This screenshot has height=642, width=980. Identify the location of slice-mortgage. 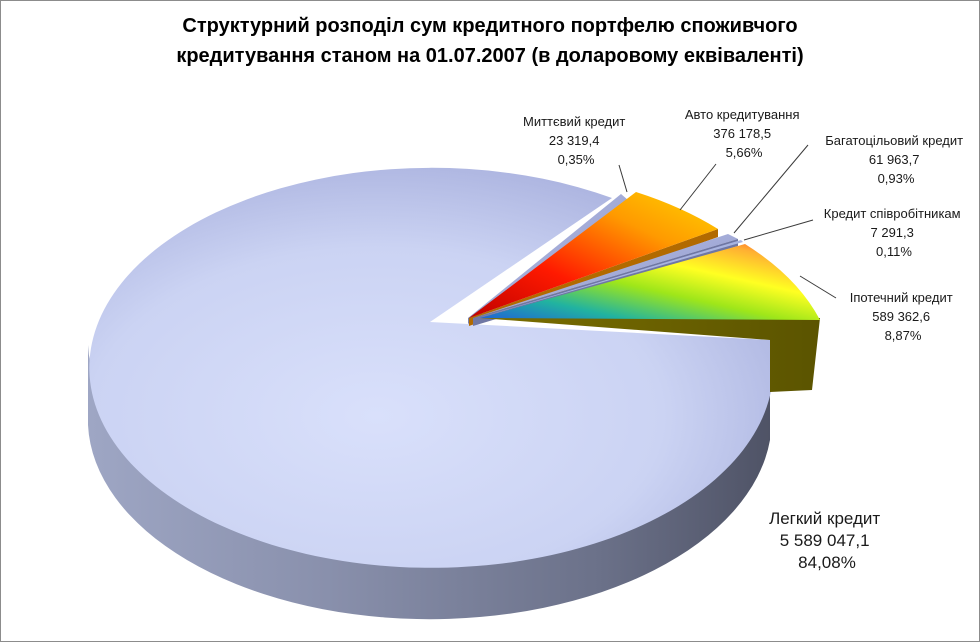
(650, 282).